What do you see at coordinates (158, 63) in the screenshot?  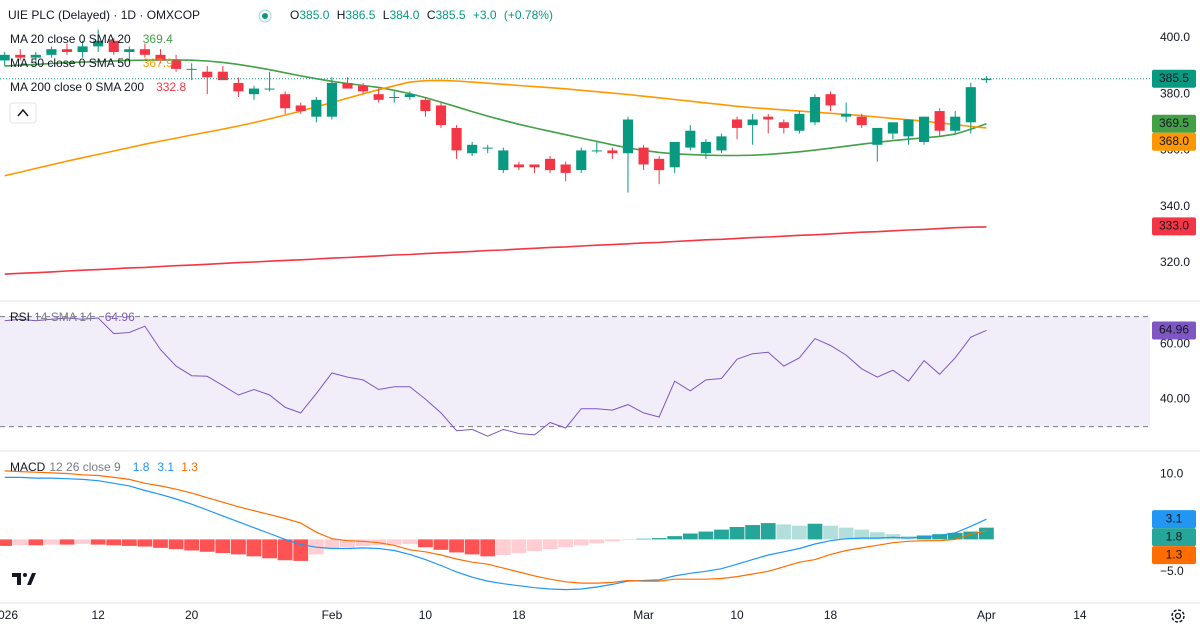 I see `legend-item: 367.9` at bounding box center [158, 63].